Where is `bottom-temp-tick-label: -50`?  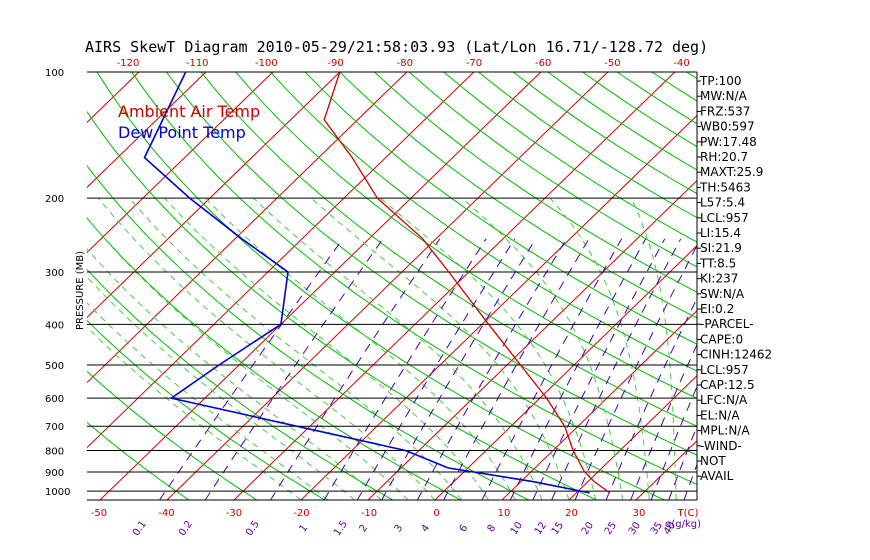 bottom-temp-tick-label: -50 is located at coordinates (99, 513).